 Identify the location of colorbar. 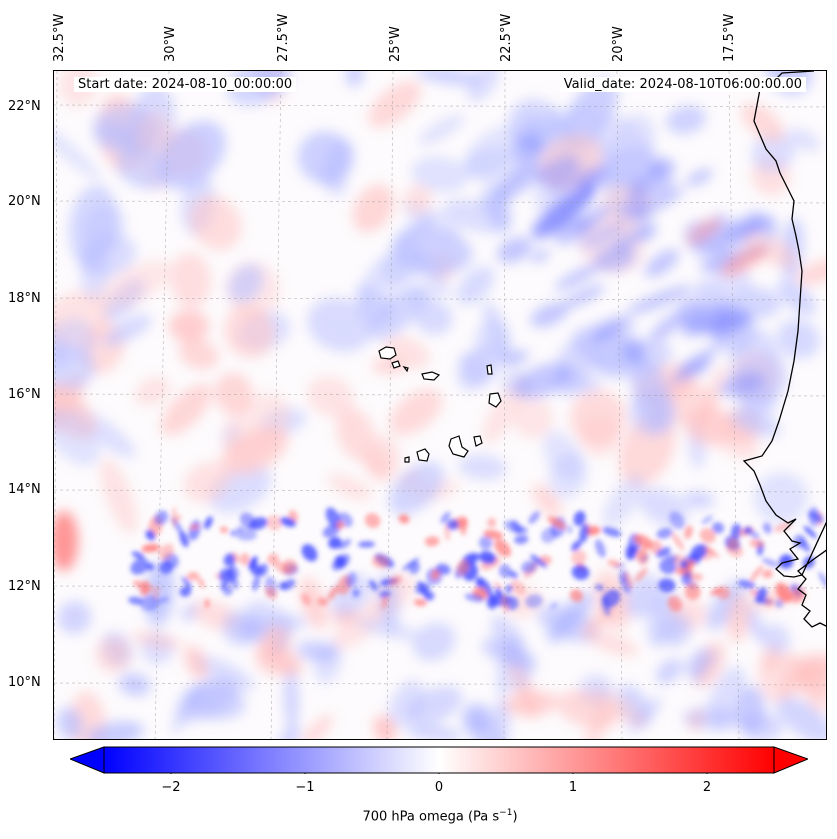
(439, 760).